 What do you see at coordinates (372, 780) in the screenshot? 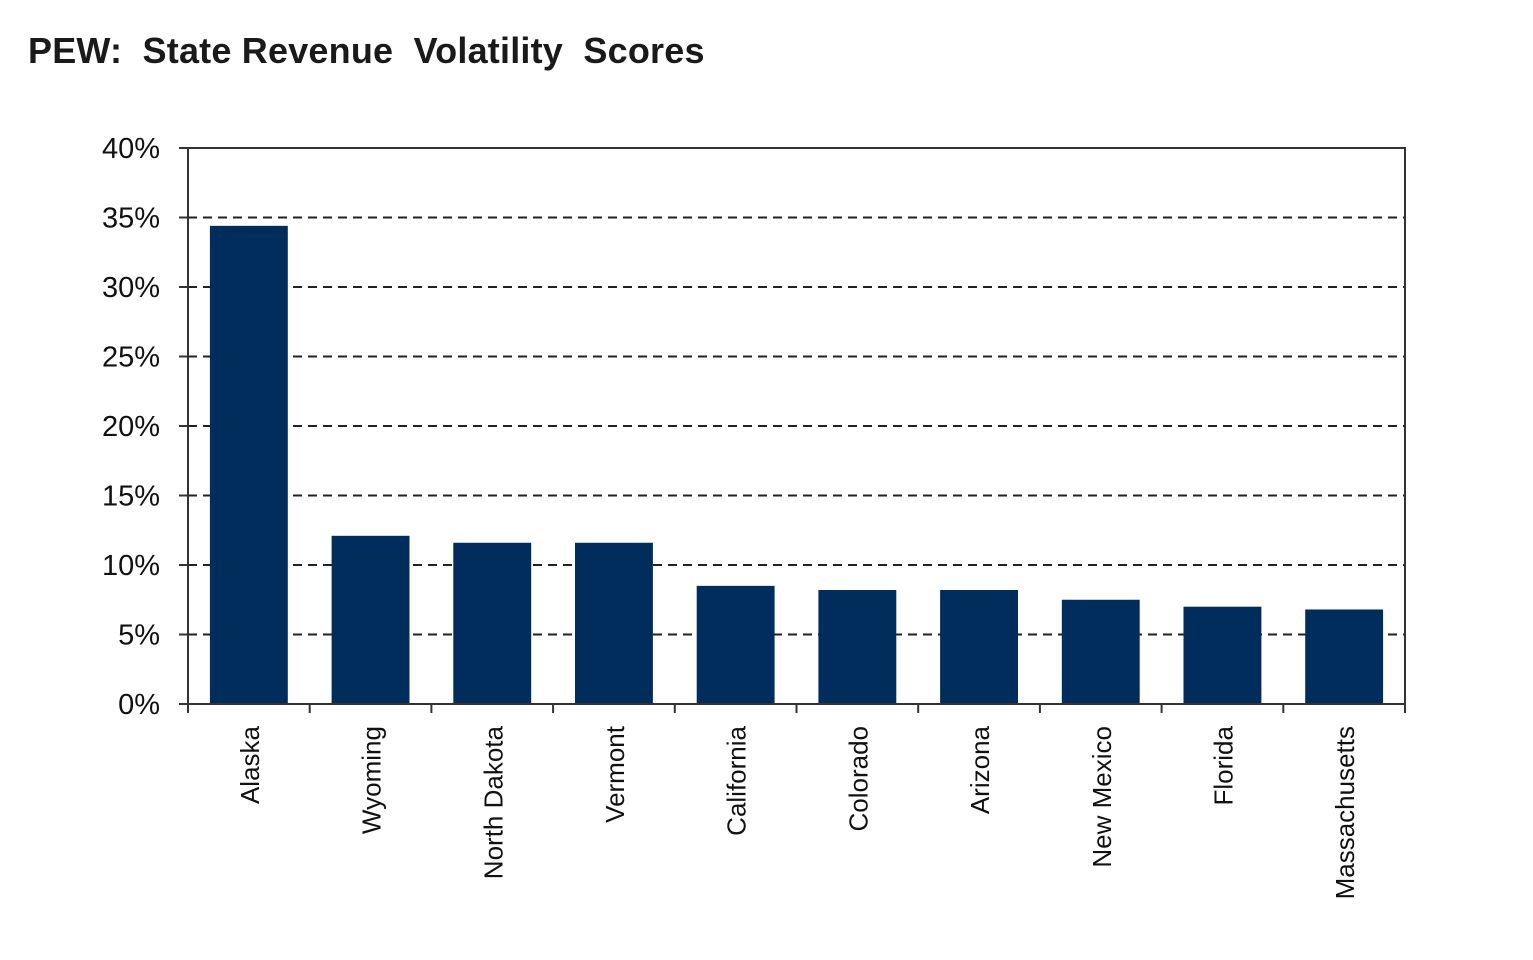
I see `x-tick-label: Wyoming` at bounding box center [372, 780].